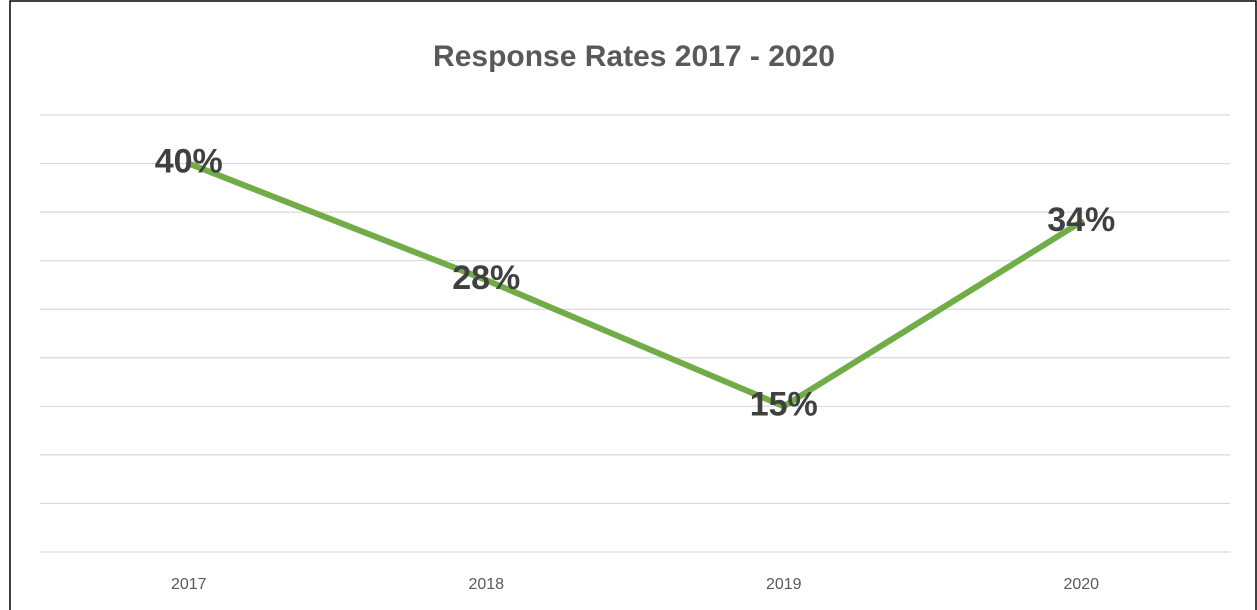  What do you see at coordinates (784, 404) in the screenshot?
I see `data-label: 15%` at bounding box center [784, 404].